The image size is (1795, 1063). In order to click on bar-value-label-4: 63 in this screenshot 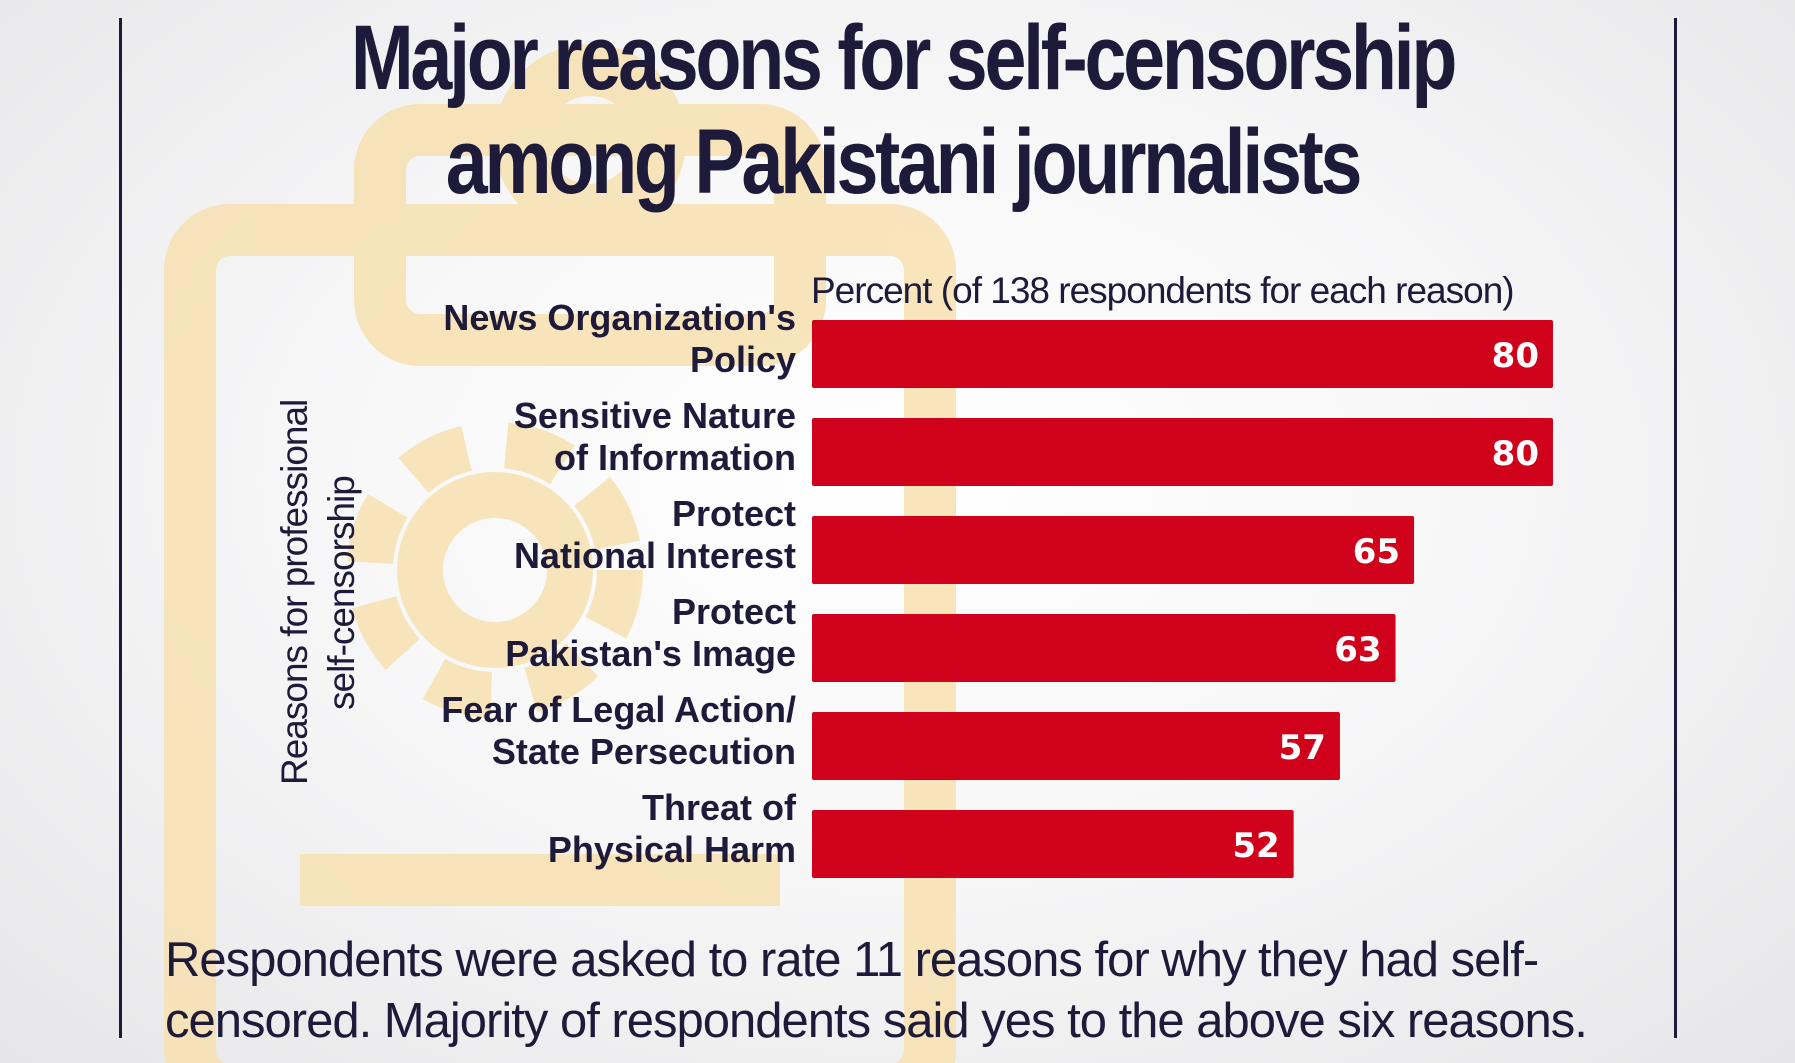, I will do `click(1357, 650)`.